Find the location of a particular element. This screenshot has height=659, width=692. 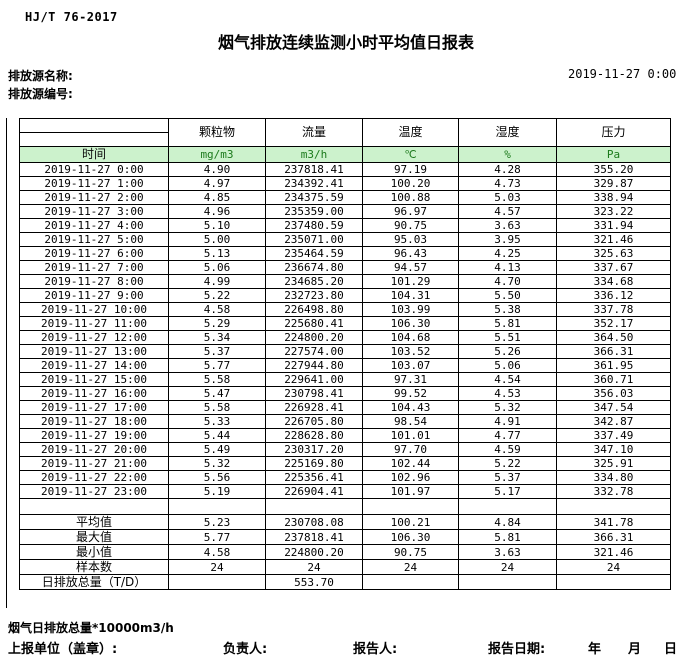

data-row-cell: 5.26 is located at coordinates (507, 351).